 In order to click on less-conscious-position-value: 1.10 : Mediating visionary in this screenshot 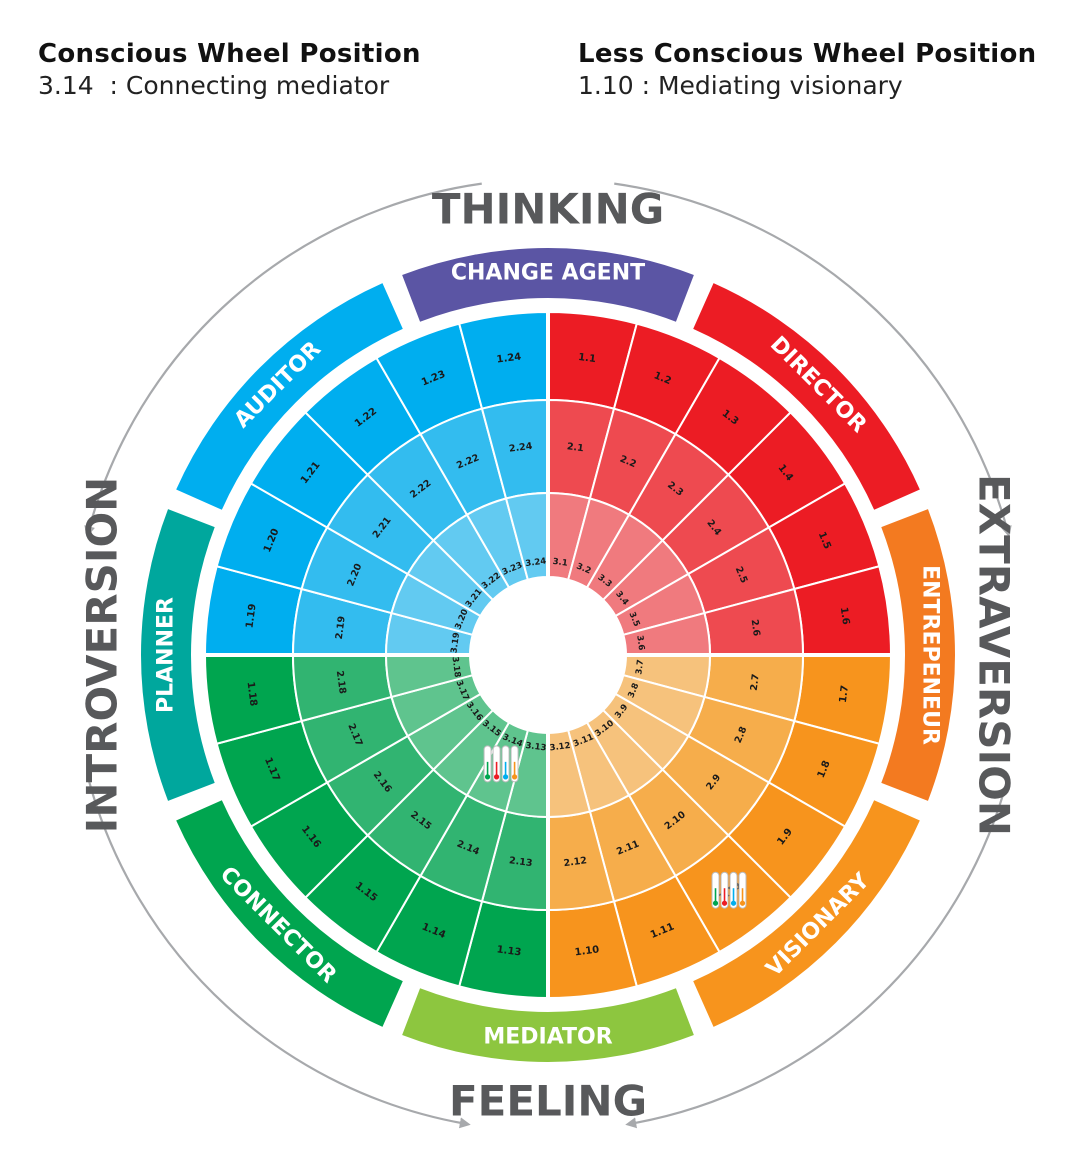, I will do `click(740, 85)`.